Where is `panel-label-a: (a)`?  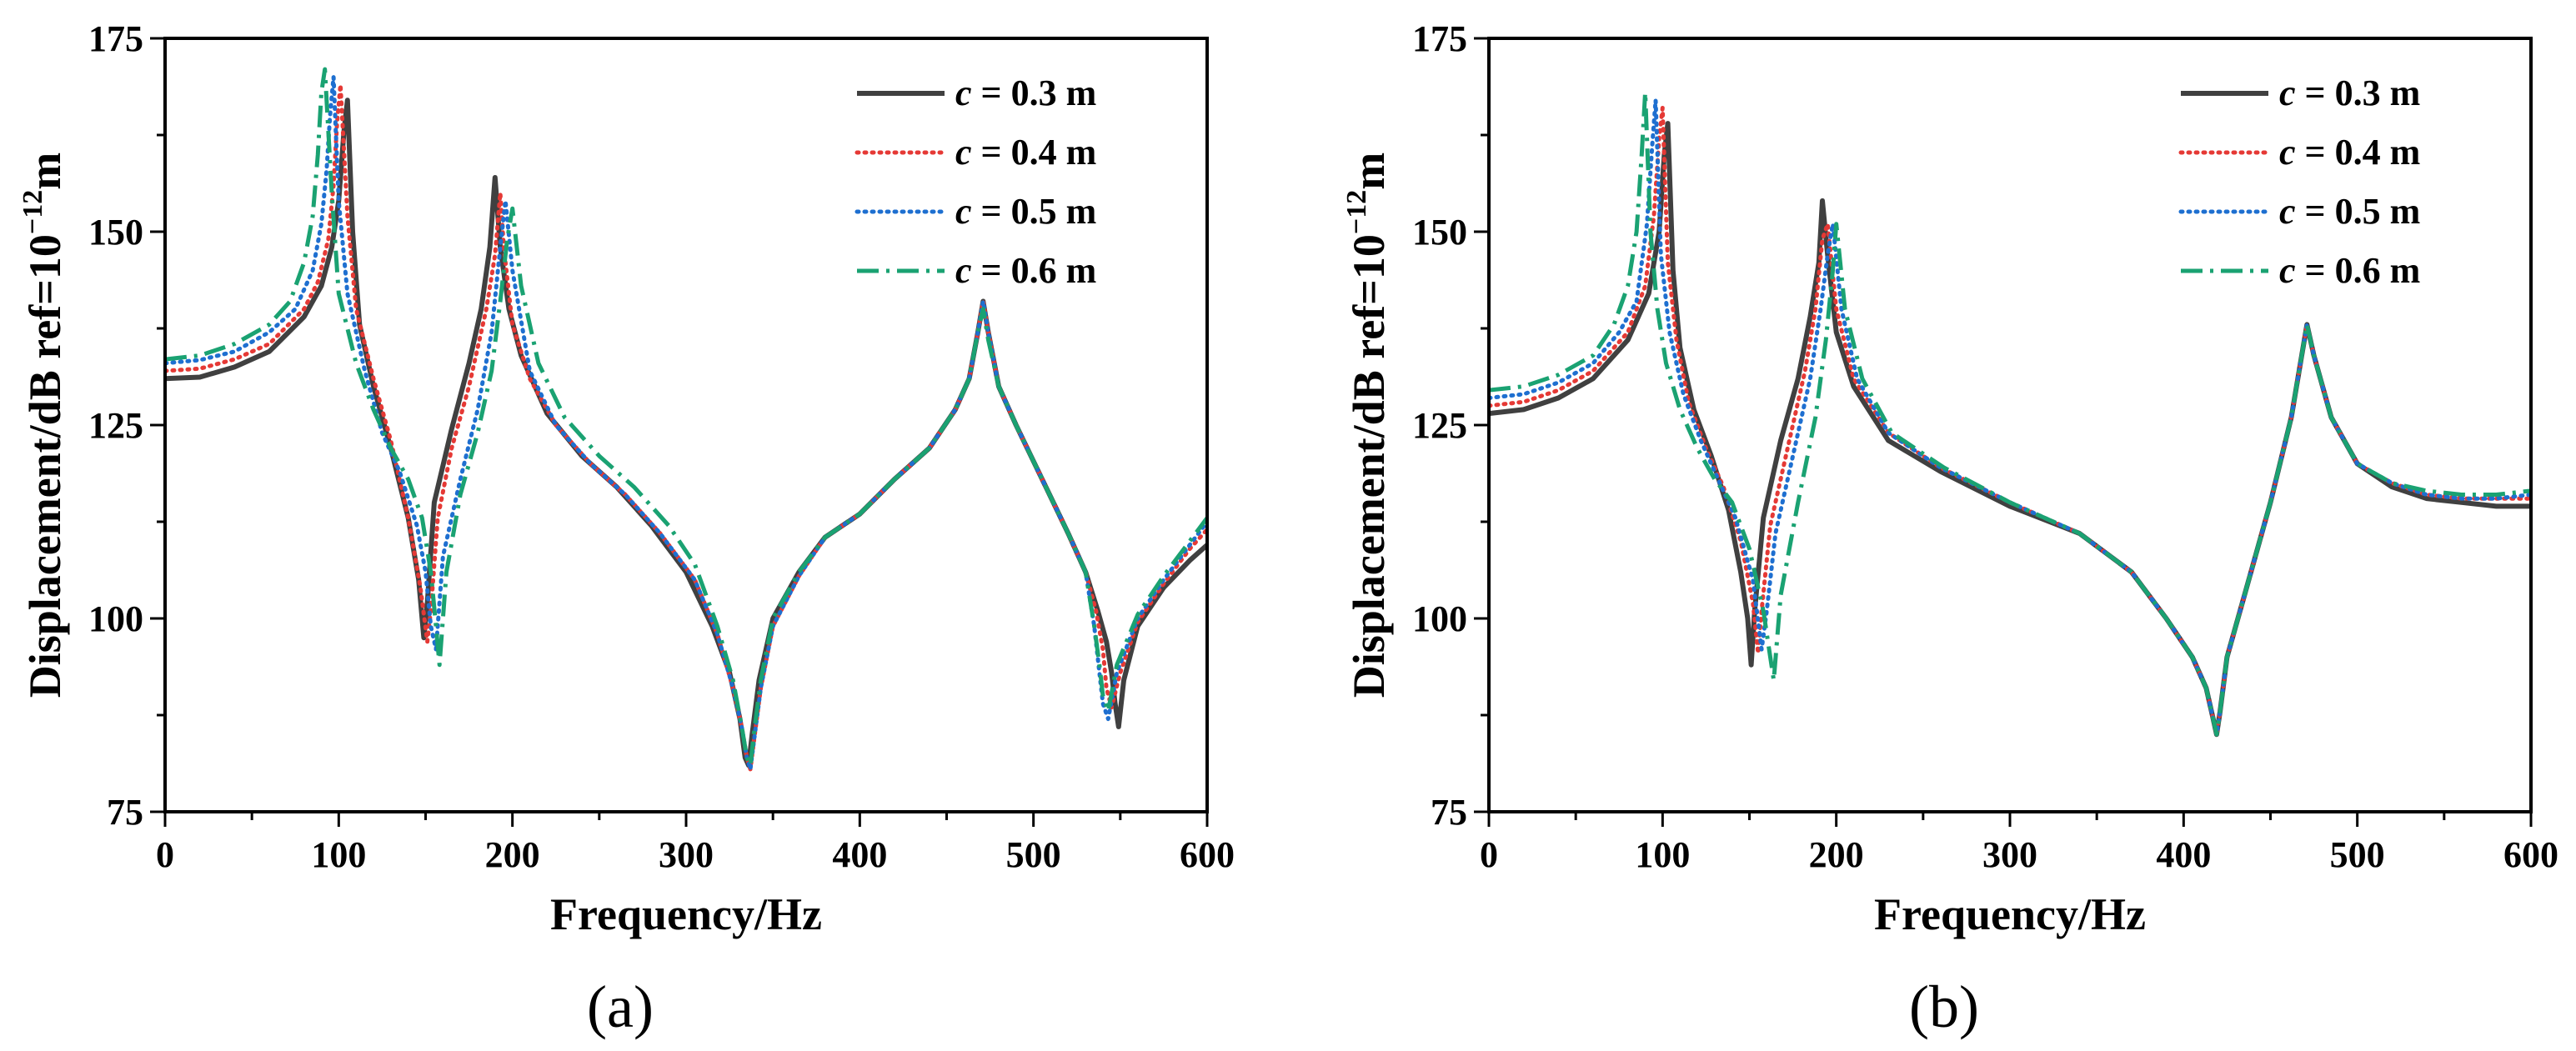
panel-label-a: (a) is located at coordinates (620, 1006).